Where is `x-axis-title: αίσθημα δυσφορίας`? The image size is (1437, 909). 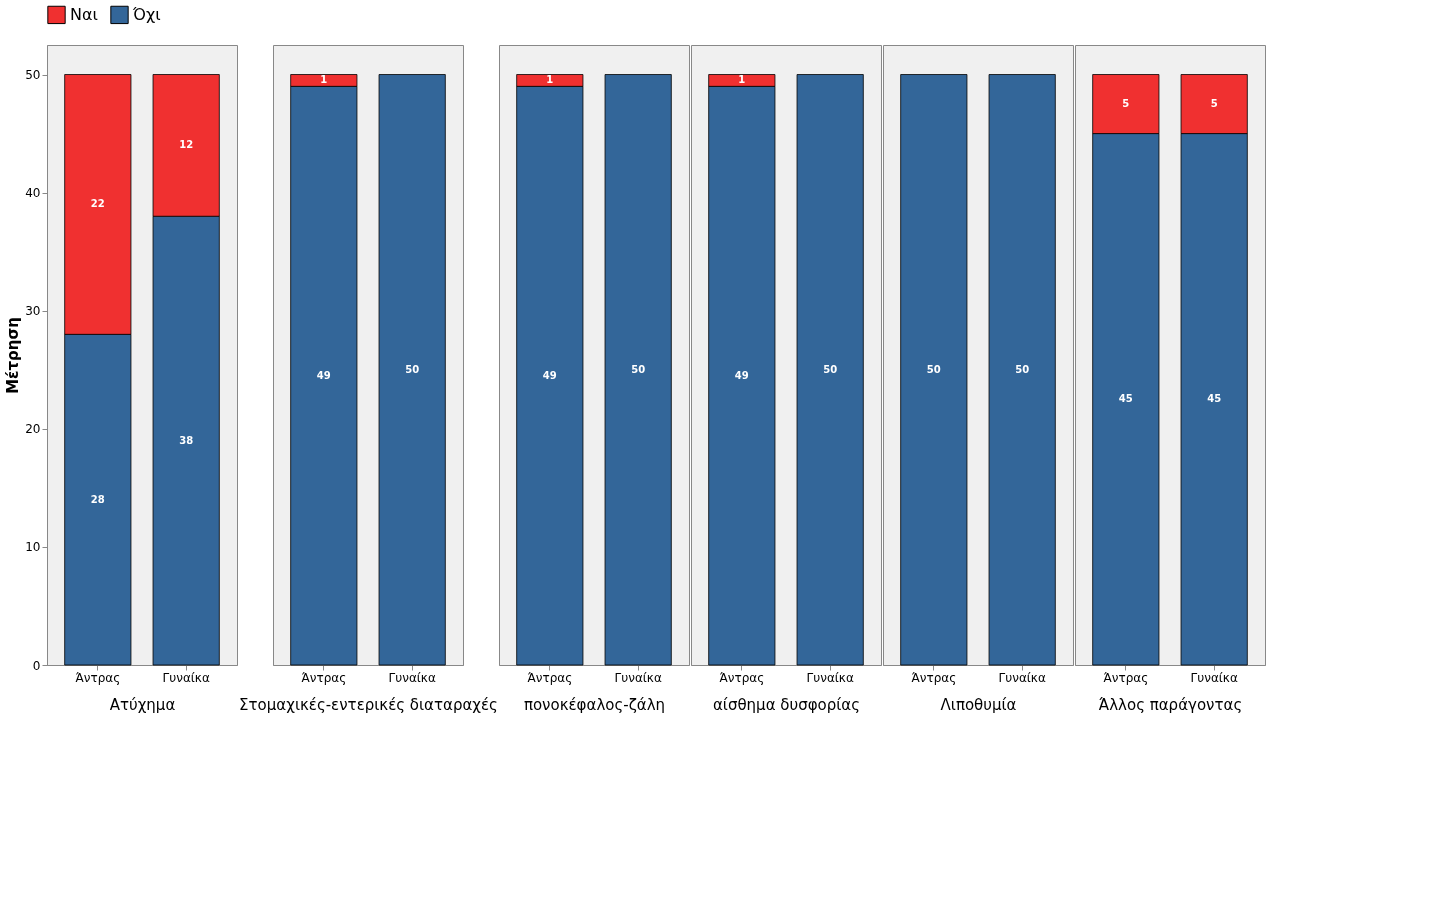
x-axis-title: αίσθημα δυσφορίας is located at coordinates (786, 704).